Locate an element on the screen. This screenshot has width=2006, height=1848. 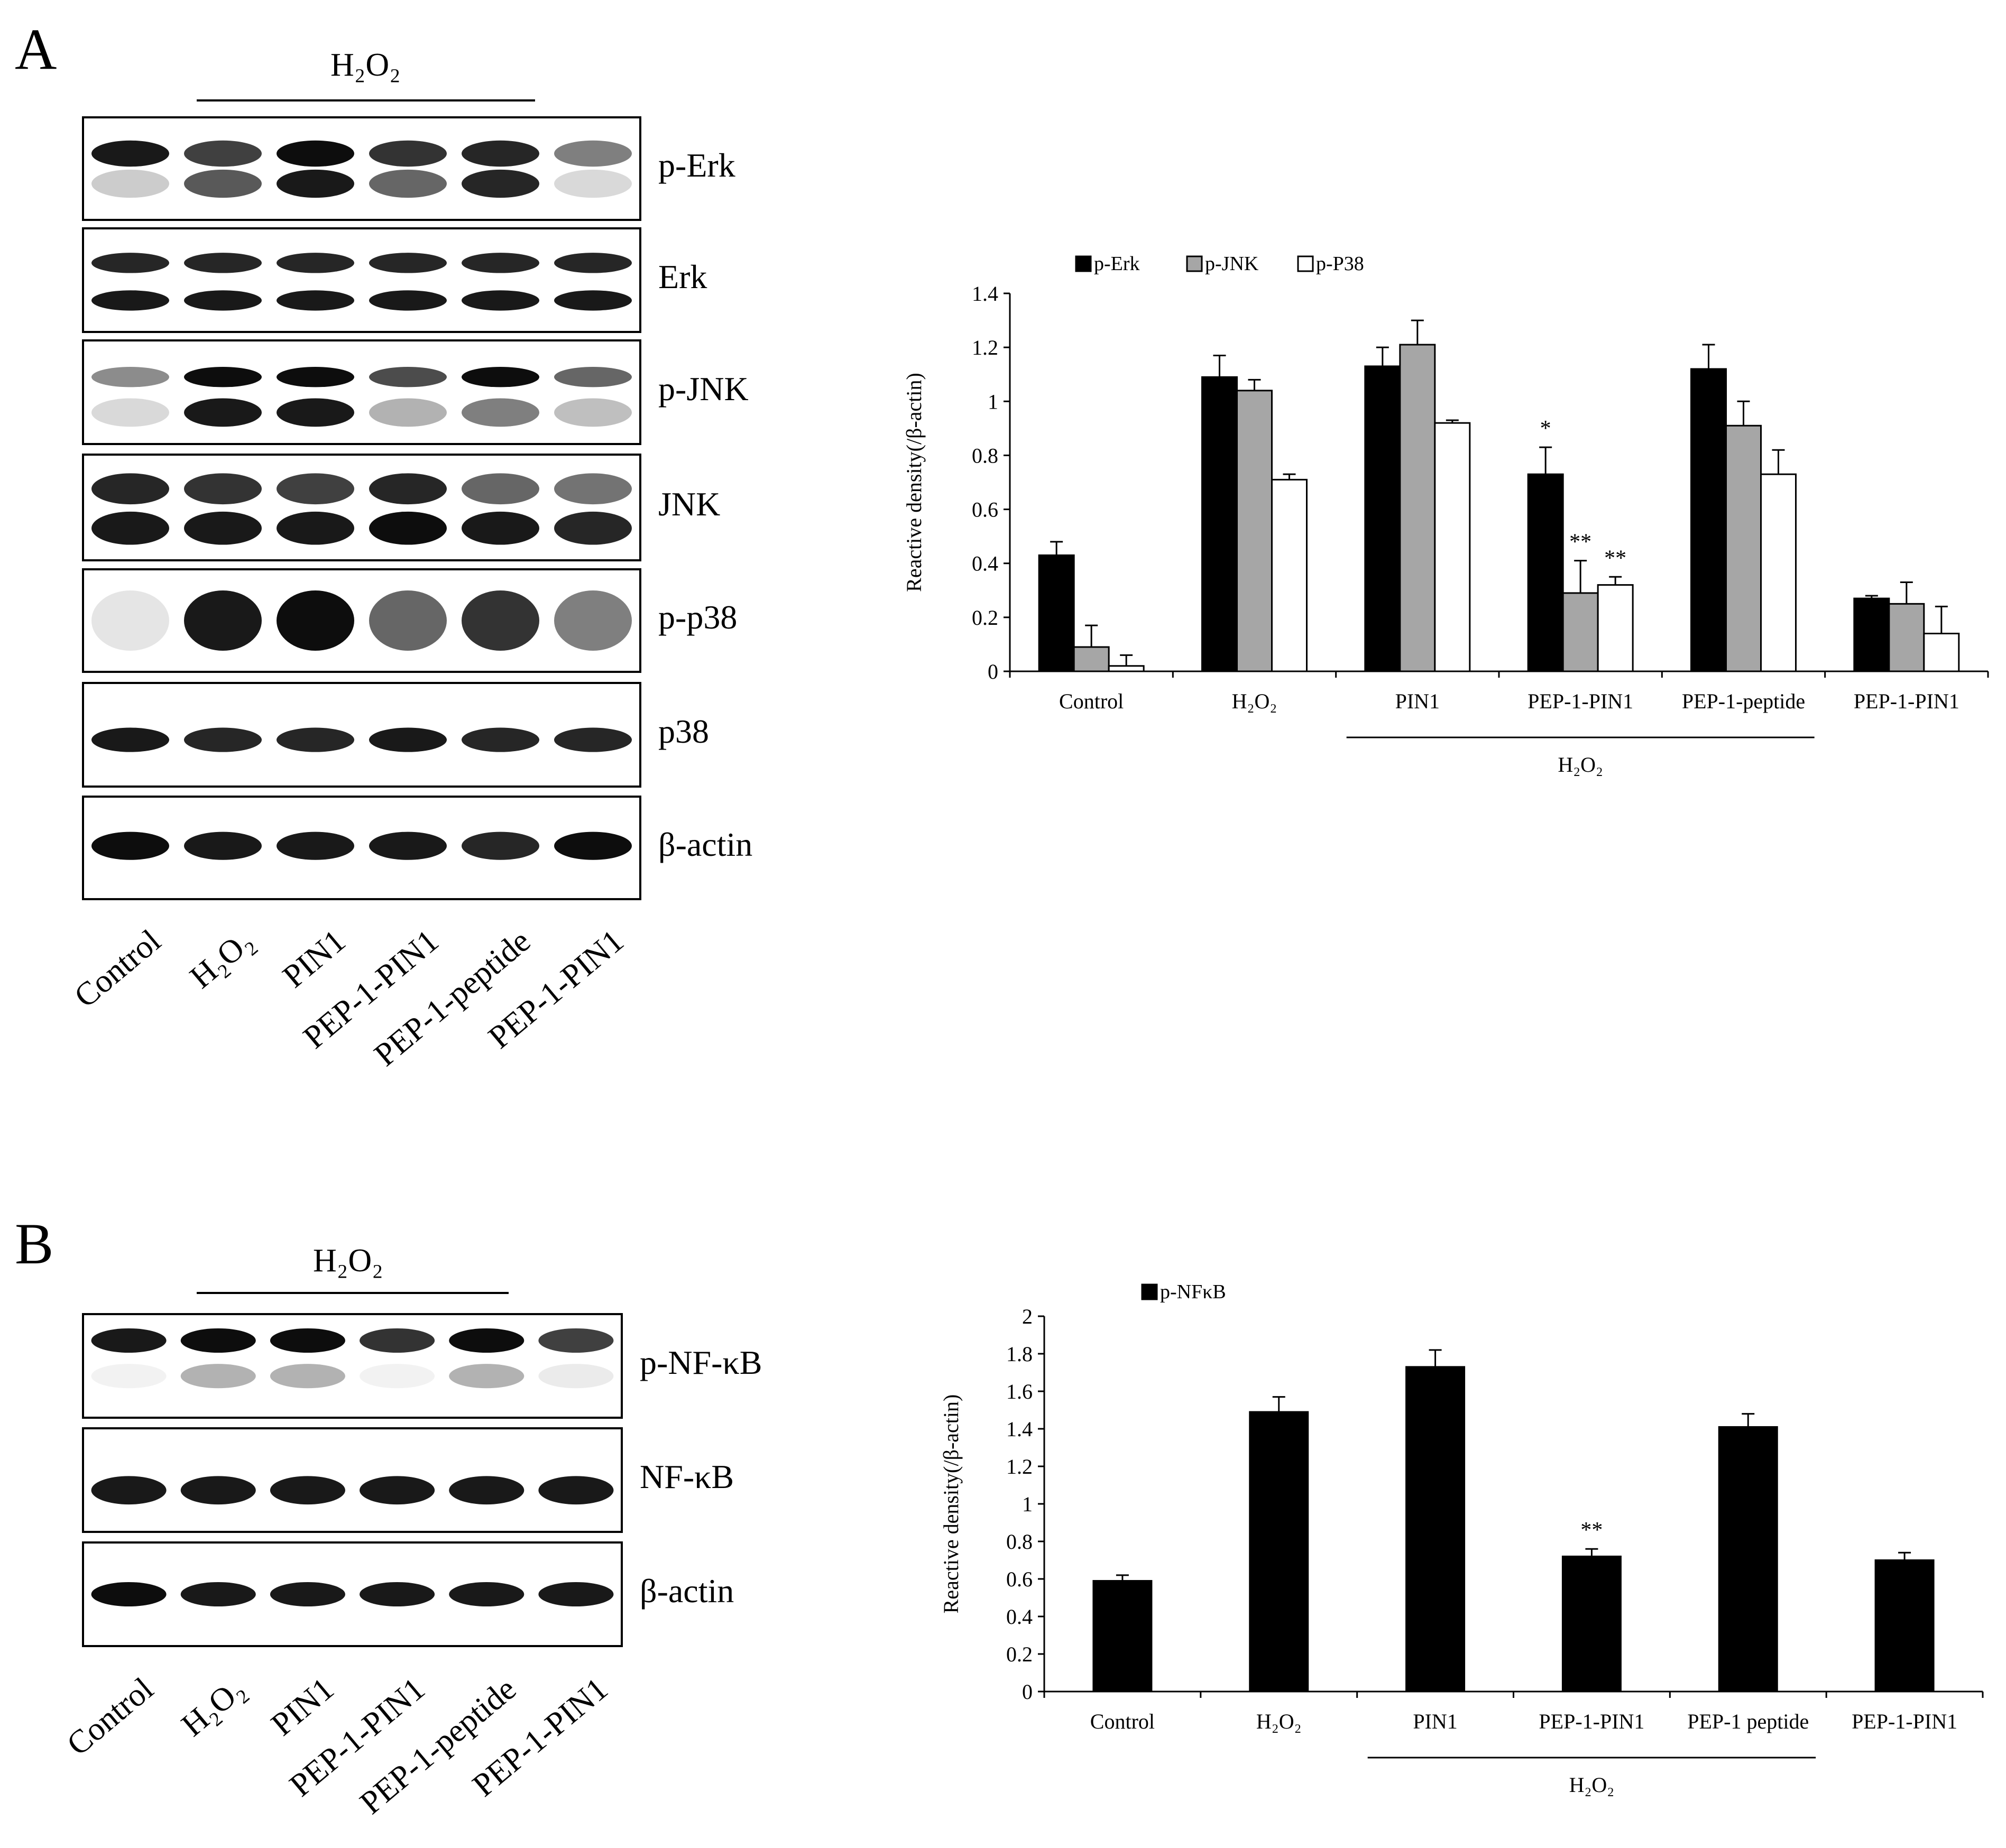
panel-b-letter: B is located at coordinates (34, 1244).